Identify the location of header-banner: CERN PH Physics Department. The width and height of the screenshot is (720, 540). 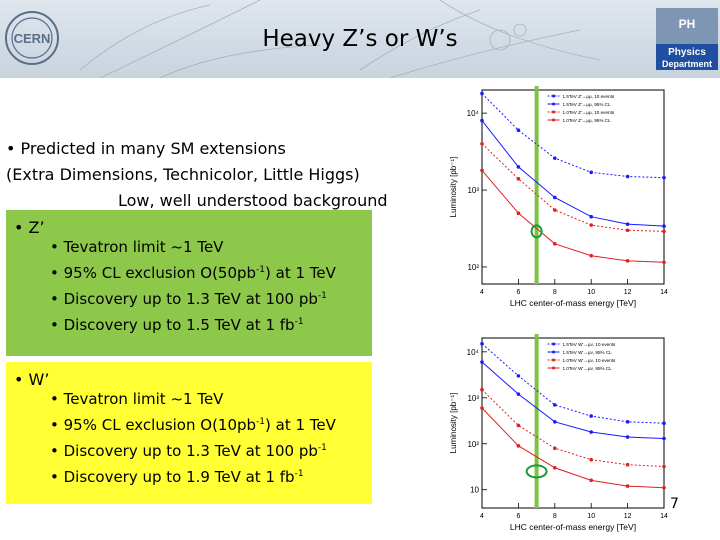
(360, 39).